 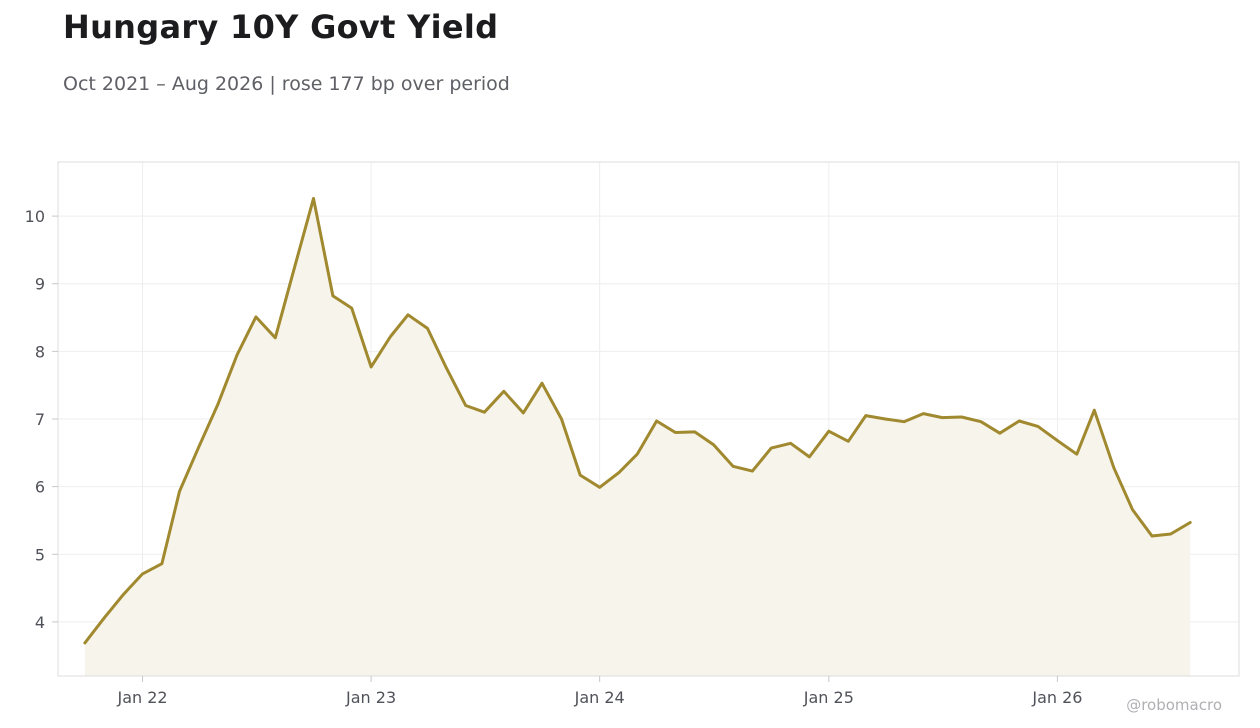 I want to click on y-tick-label: 6, so click(x=40, y=487).